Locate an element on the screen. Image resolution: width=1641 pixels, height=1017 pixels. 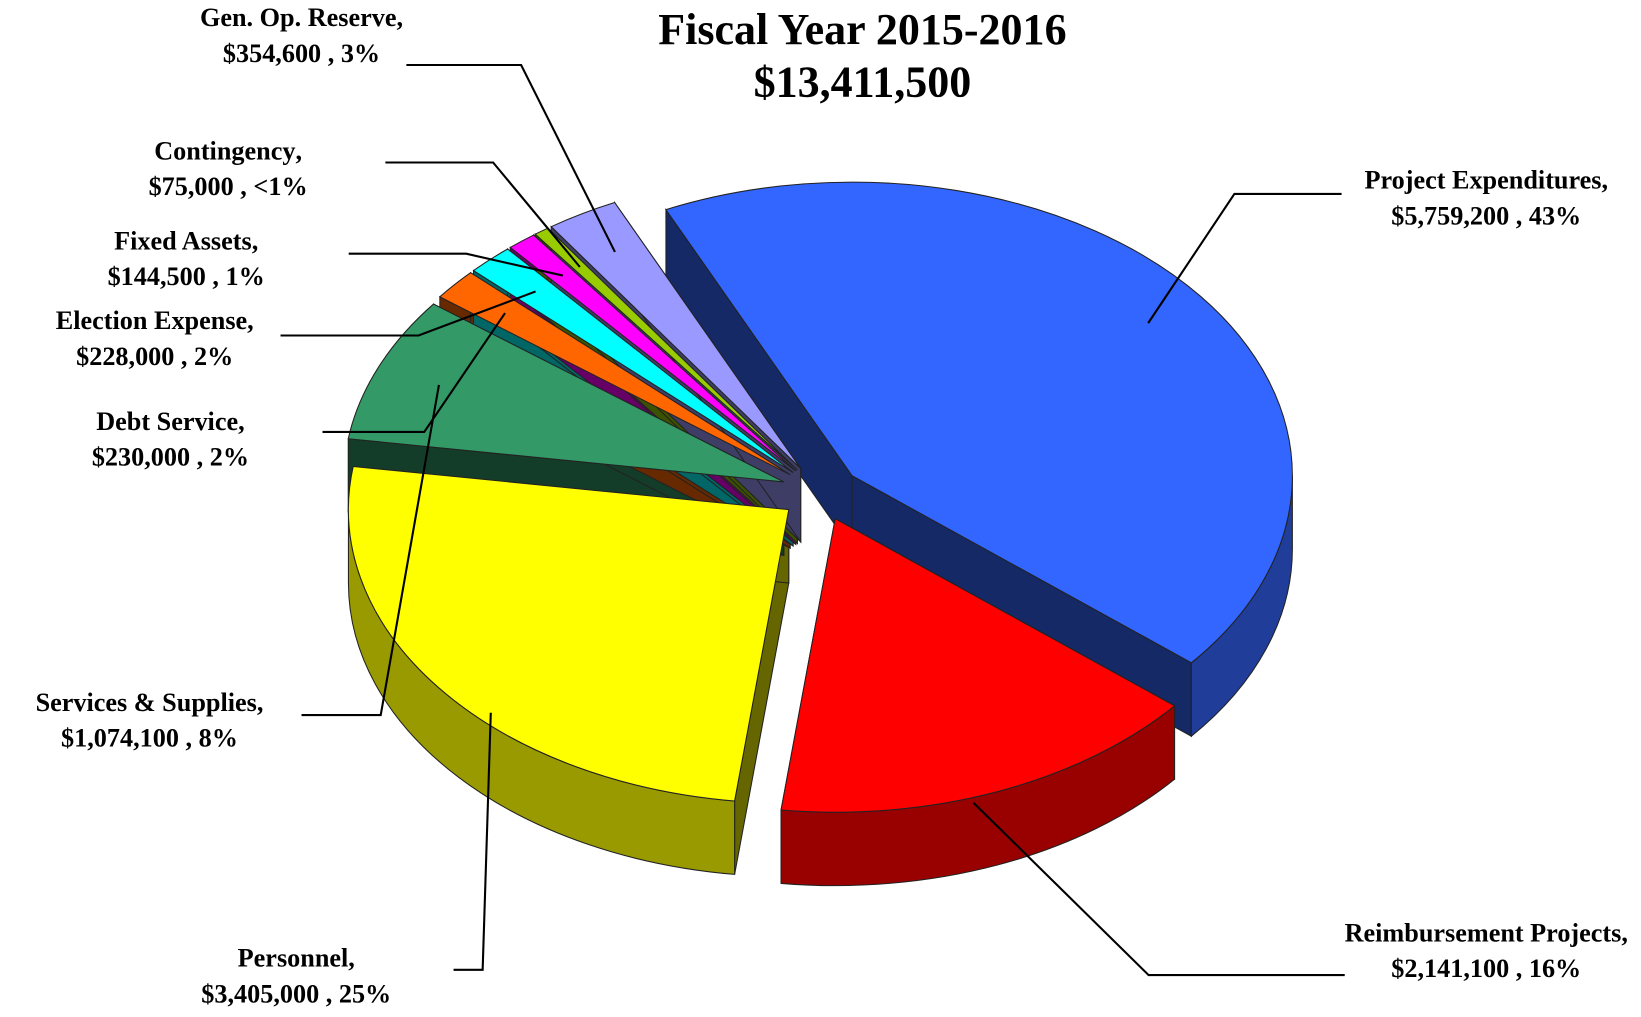
data-label: Services & Supplies, $1,074,100 , 8% is located at coordinates (150, 720).